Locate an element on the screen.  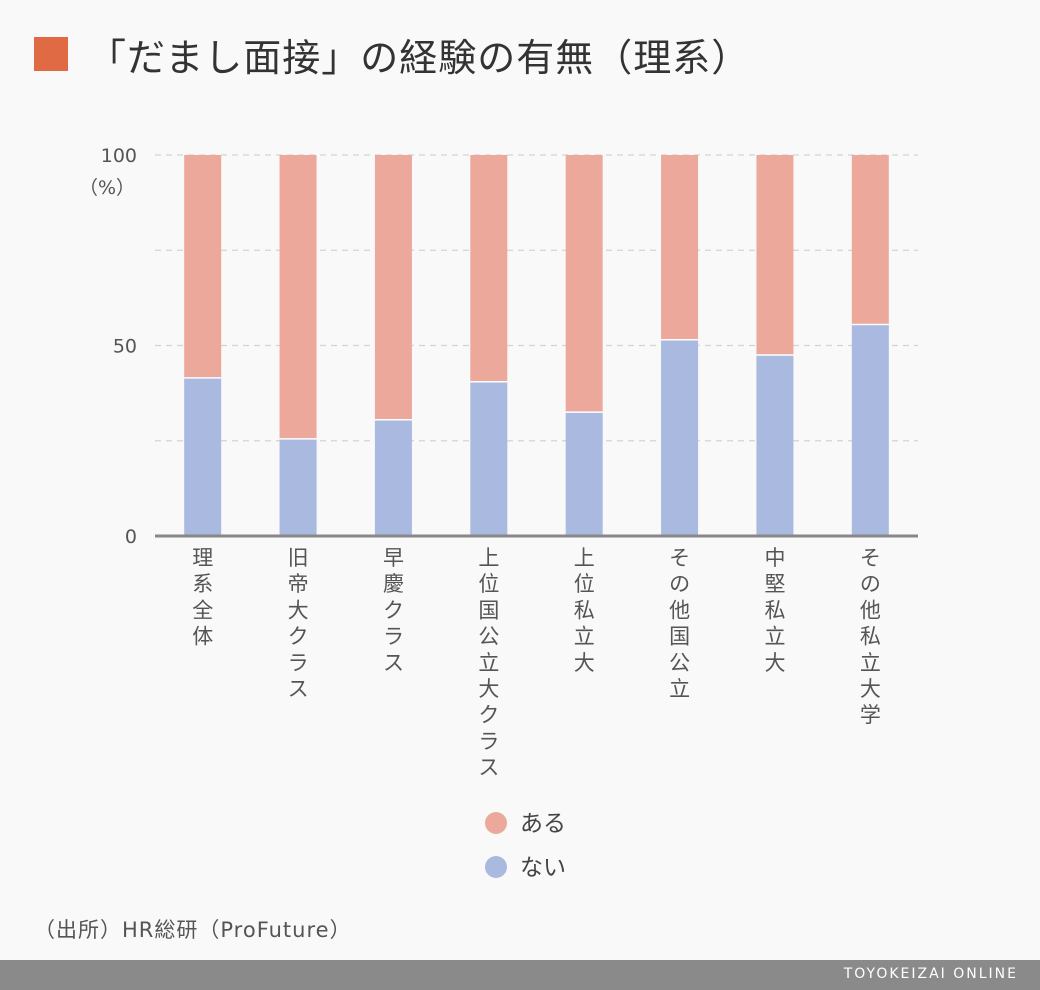
brand-logo: TOYOKEIZAI ONLINE is located at coordinates (930, 974).